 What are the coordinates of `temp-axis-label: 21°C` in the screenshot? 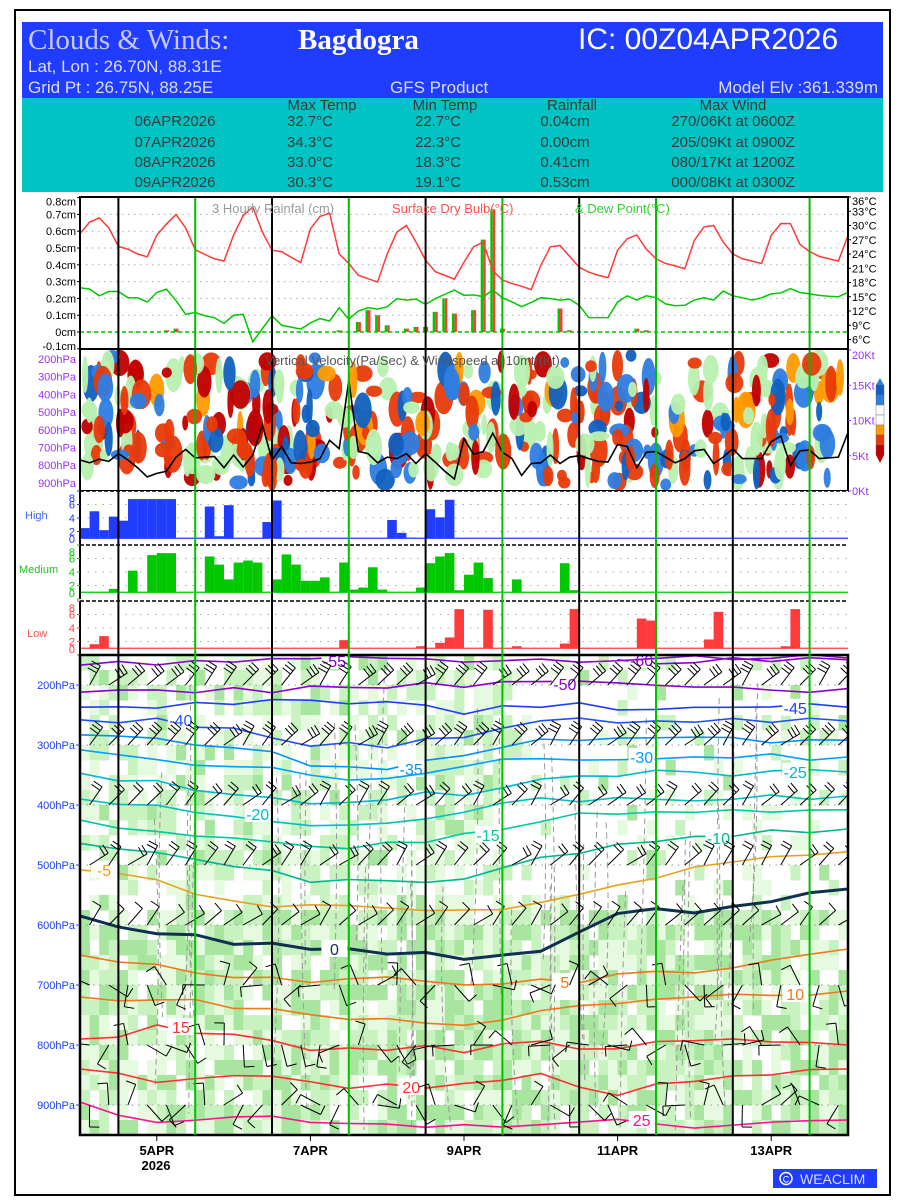 It's located at (864, 269).